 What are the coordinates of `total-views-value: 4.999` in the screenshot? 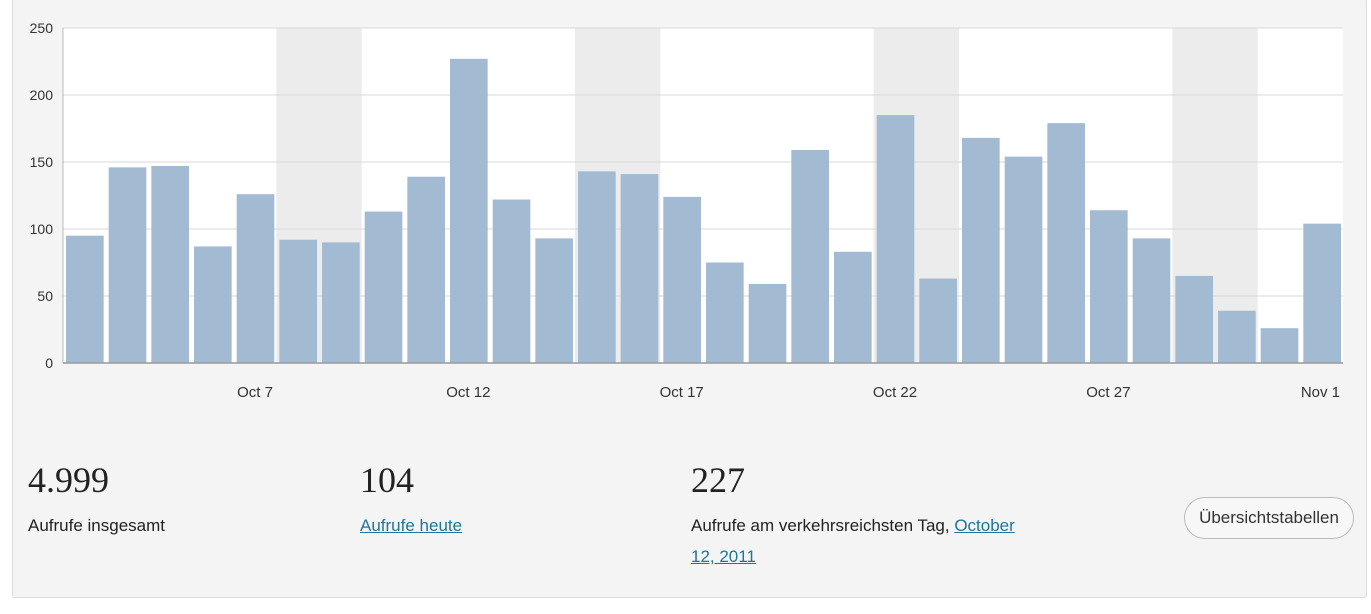 It's located at (68, 480).